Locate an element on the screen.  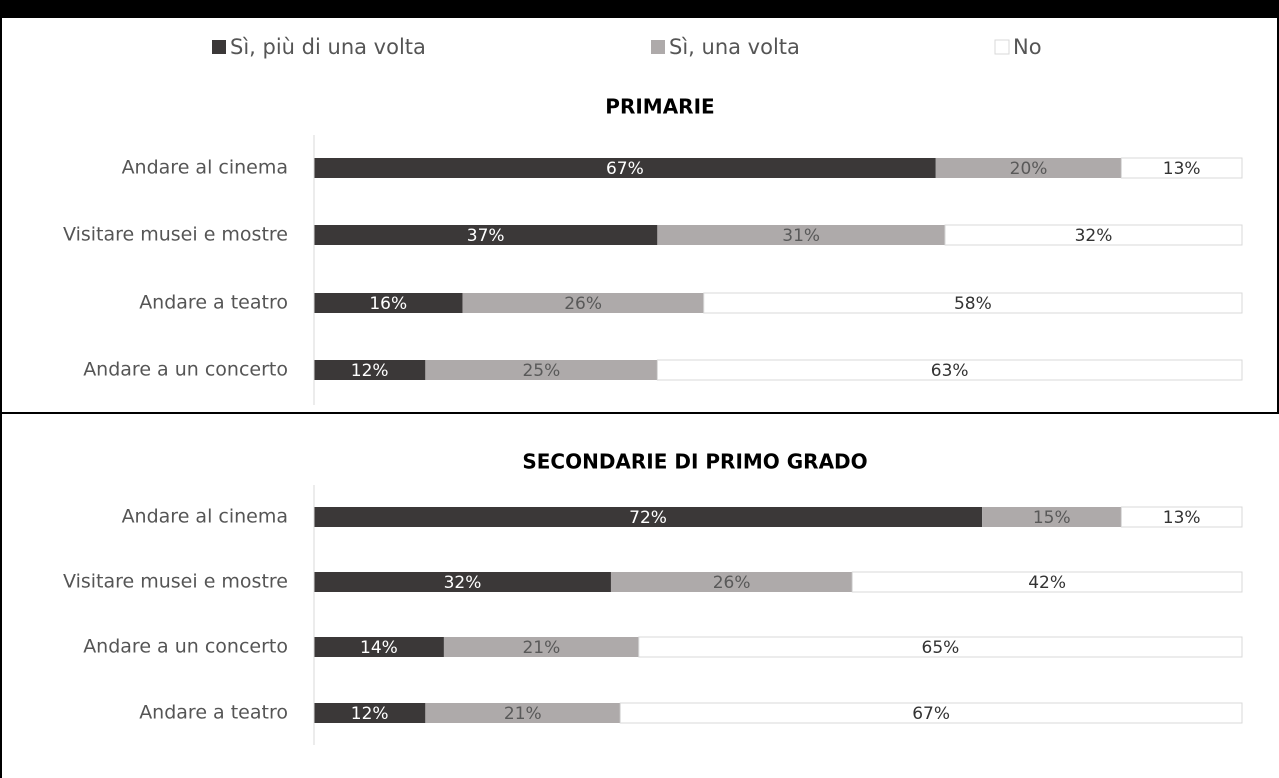
value-label: 16% is located at coordinates (388, 304).